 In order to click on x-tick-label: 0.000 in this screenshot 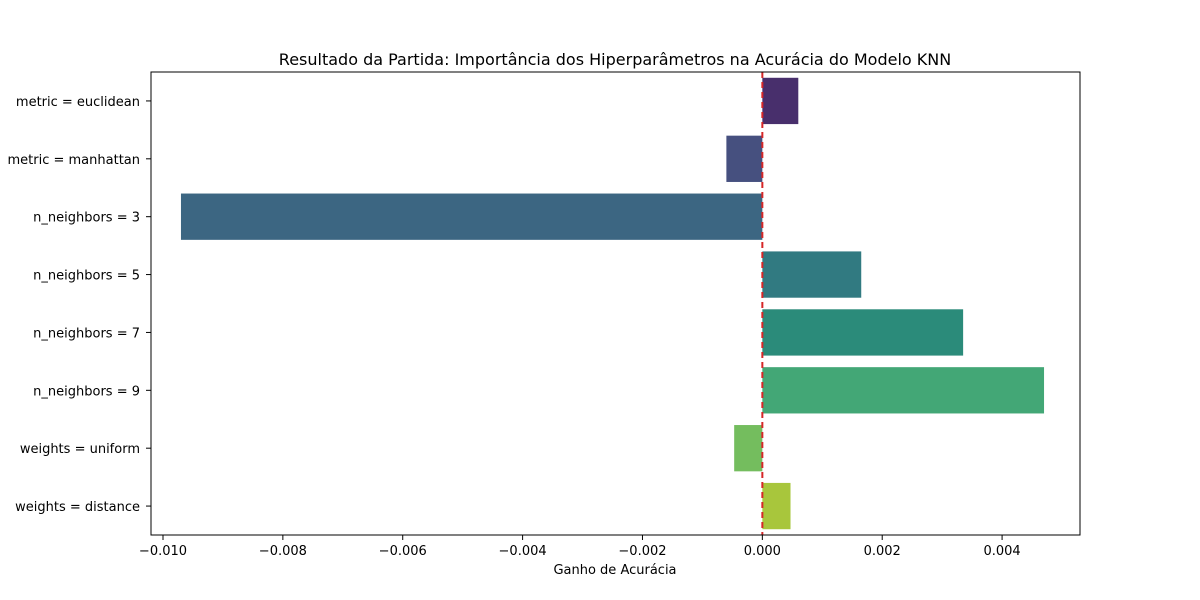, I will do `click(762, 551)`.